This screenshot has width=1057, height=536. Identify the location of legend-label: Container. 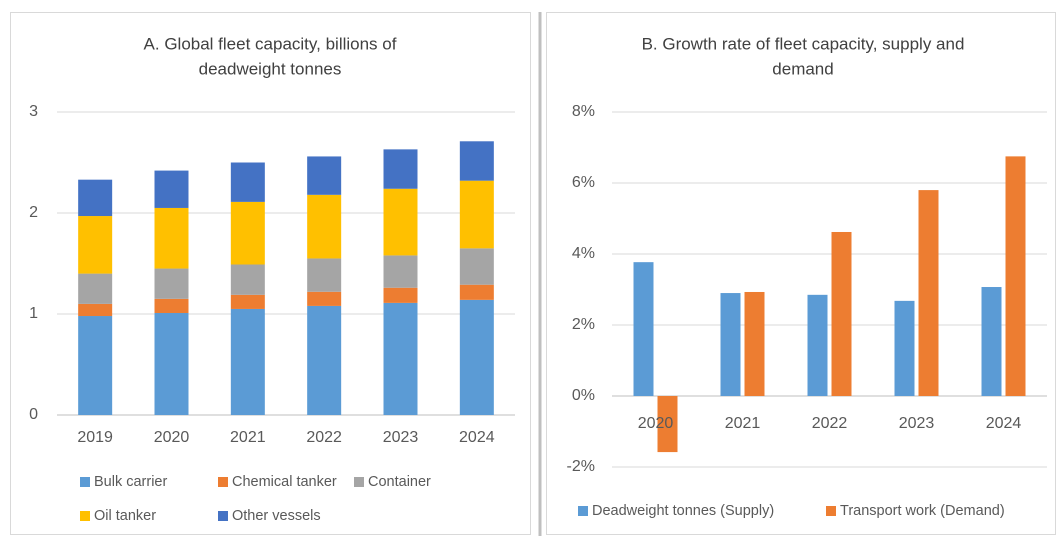
(399, 482).